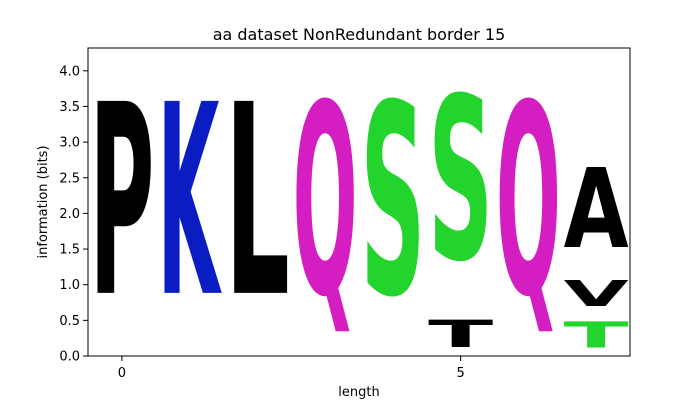 This screenshot has width=700, height=400. I want to click on logo-letter-l-pos2: L, so click(257, 203).